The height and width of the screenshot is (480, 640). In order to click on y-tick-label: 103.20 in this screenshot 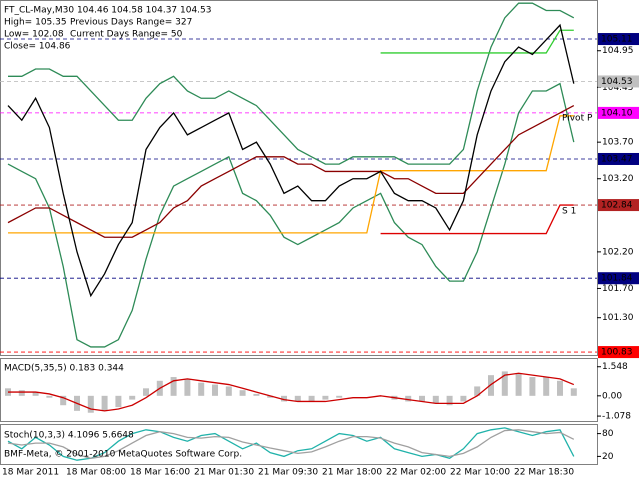, I will do `click(618, 179)`.